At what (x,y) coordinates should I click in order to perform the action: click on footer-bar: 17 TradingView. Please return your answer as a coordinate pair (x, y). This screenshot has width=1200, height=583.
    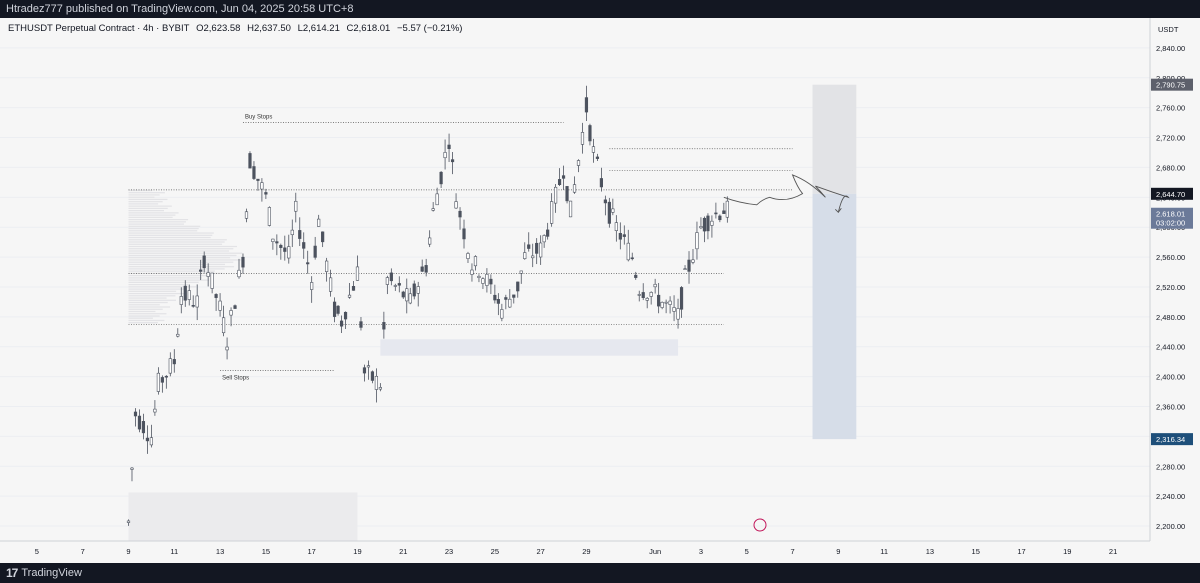
    Looking at the image, I should click on (600, 573).